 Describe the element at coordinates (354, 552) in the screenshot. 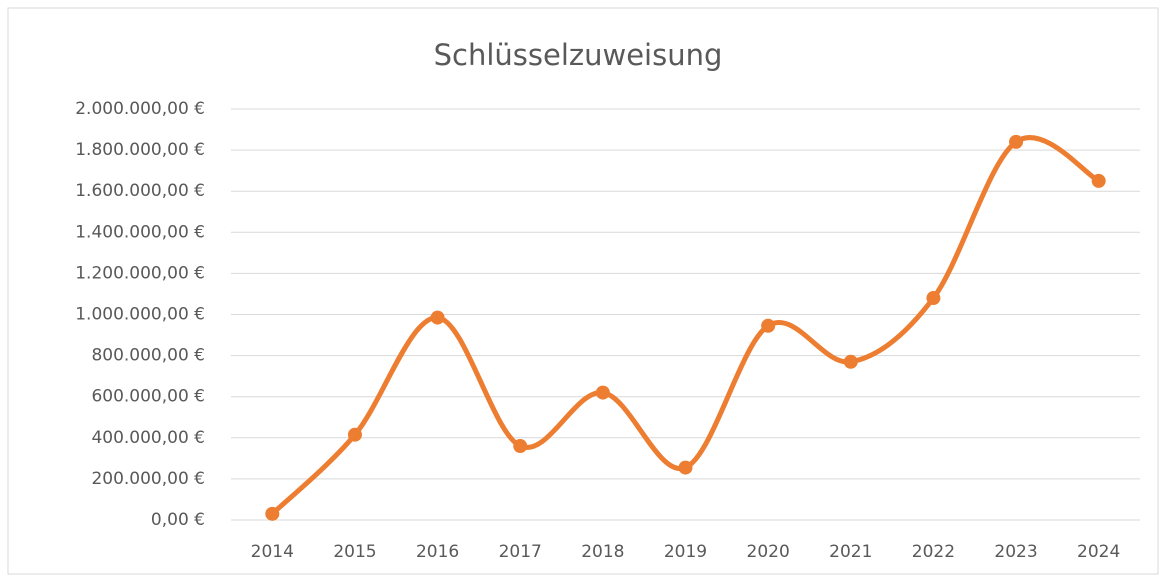

I see `x-tick-label: 2015` at that location.